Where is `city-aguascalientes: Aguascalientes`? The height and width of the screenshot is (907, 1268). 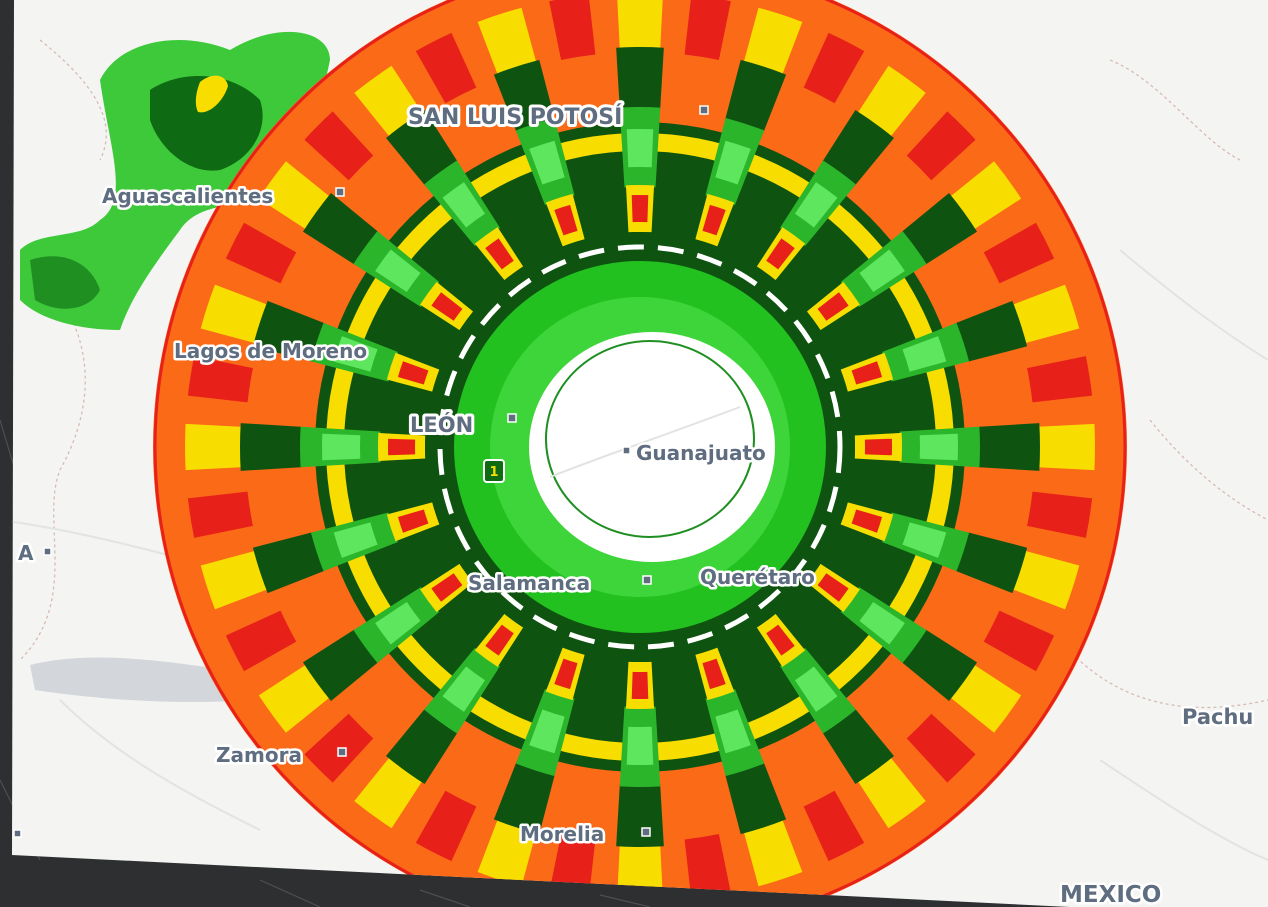 city-aguascalientes: Aguascalientes is located at coordinates (222, 196).